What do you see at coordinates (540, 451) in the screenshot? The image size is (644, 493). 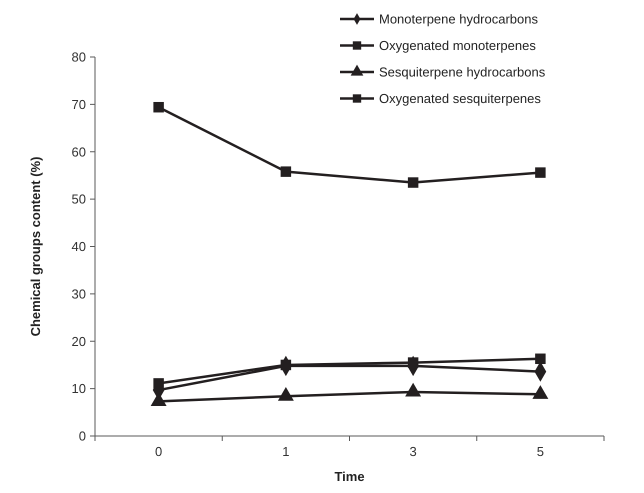 I see `x-tick-label: 5` at bounding box center [540, 451].